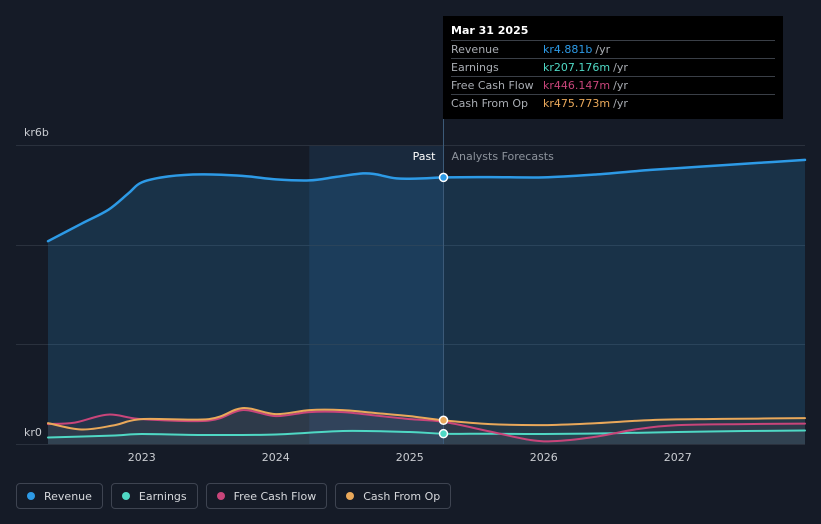  I want to click on y-axis-bottom-label: kr0, so click(33, 432).